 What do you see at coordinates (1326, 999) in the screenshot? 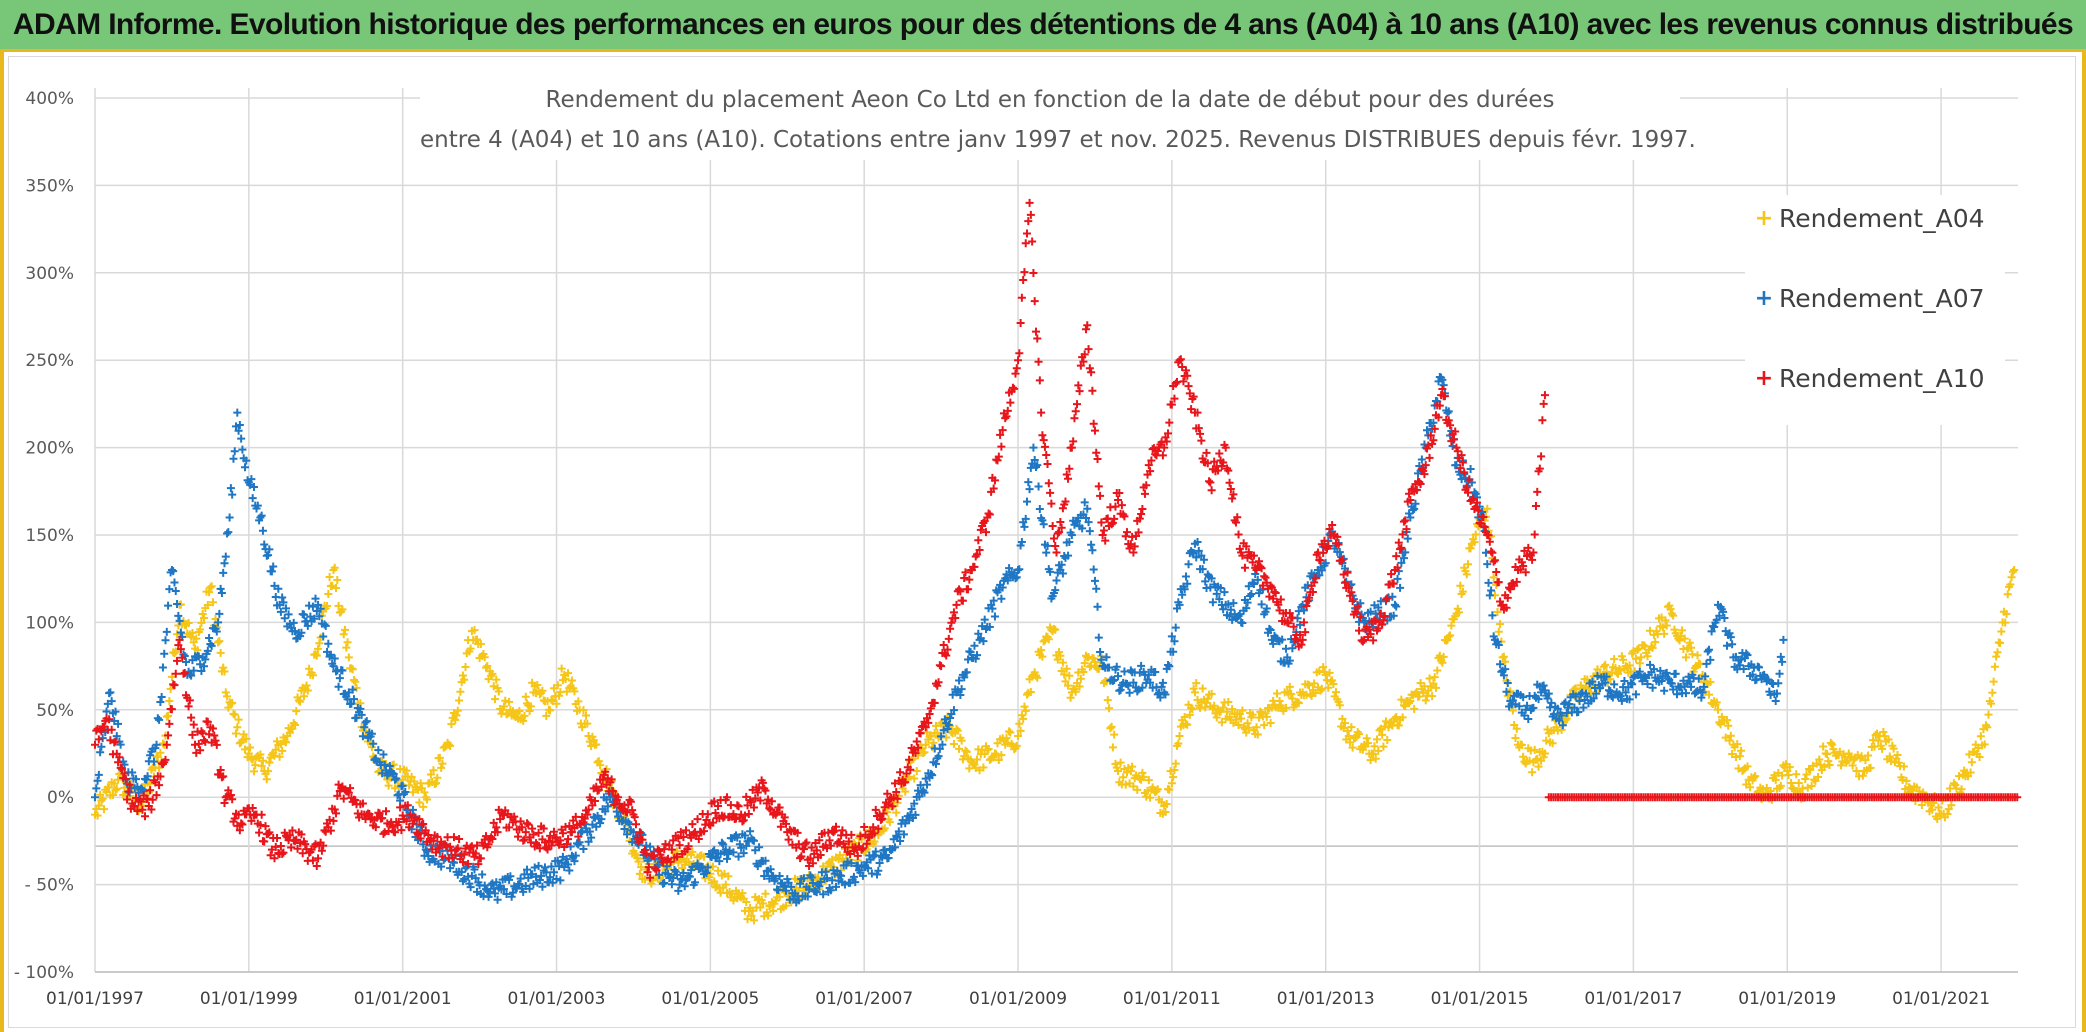
I see `x-tick-label: 01/01/2013` at bounding box center [1326, 999].